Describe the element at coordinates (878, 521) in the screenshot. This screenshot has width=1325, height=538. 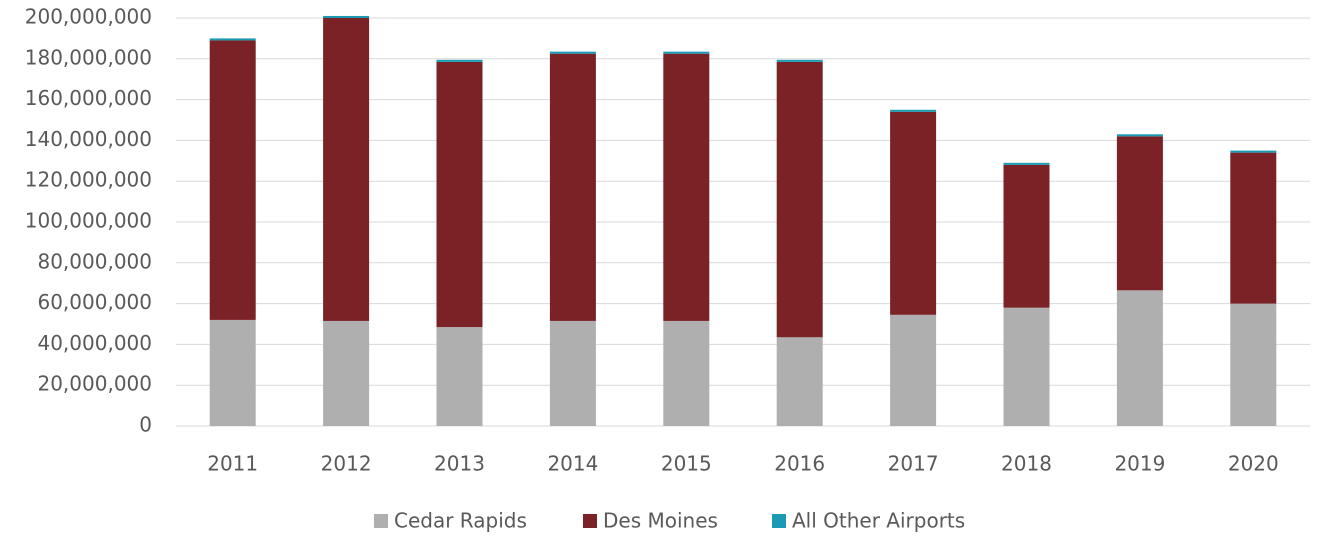
I see `legend-label: All Other Airports` at that location.